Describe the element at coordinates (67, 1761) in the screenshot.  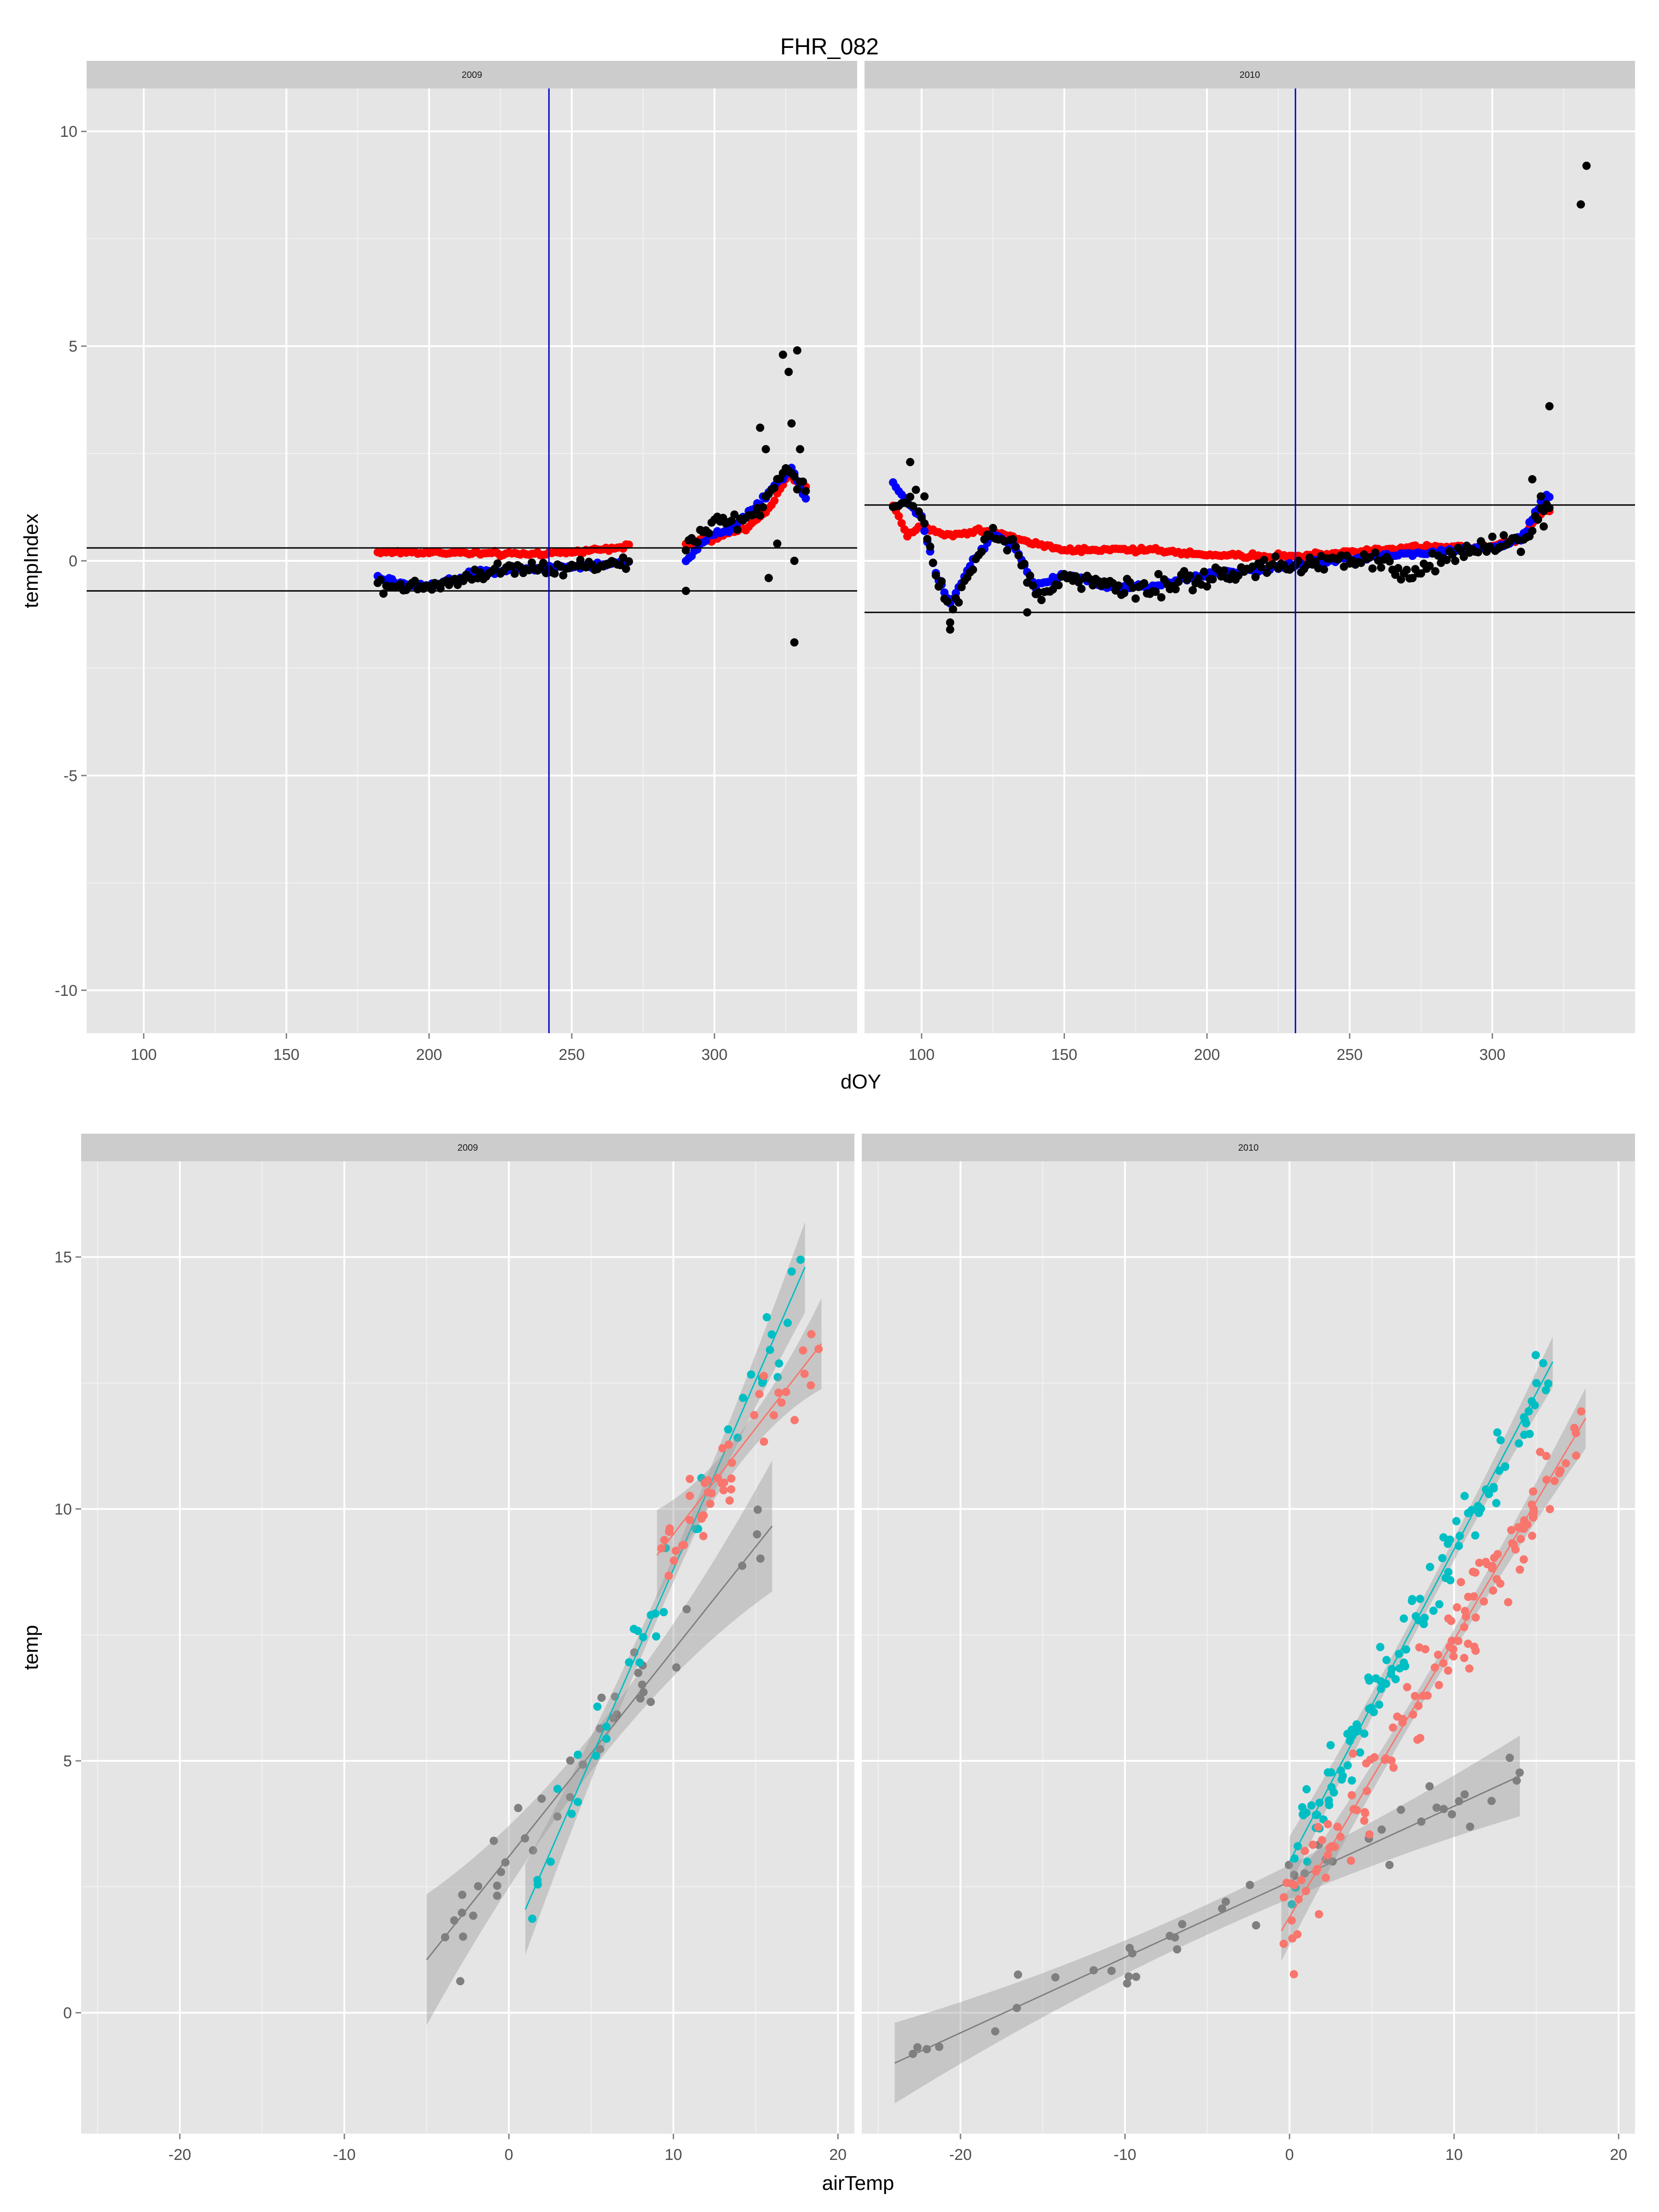
I see `y-tick-label: 5` at that location.